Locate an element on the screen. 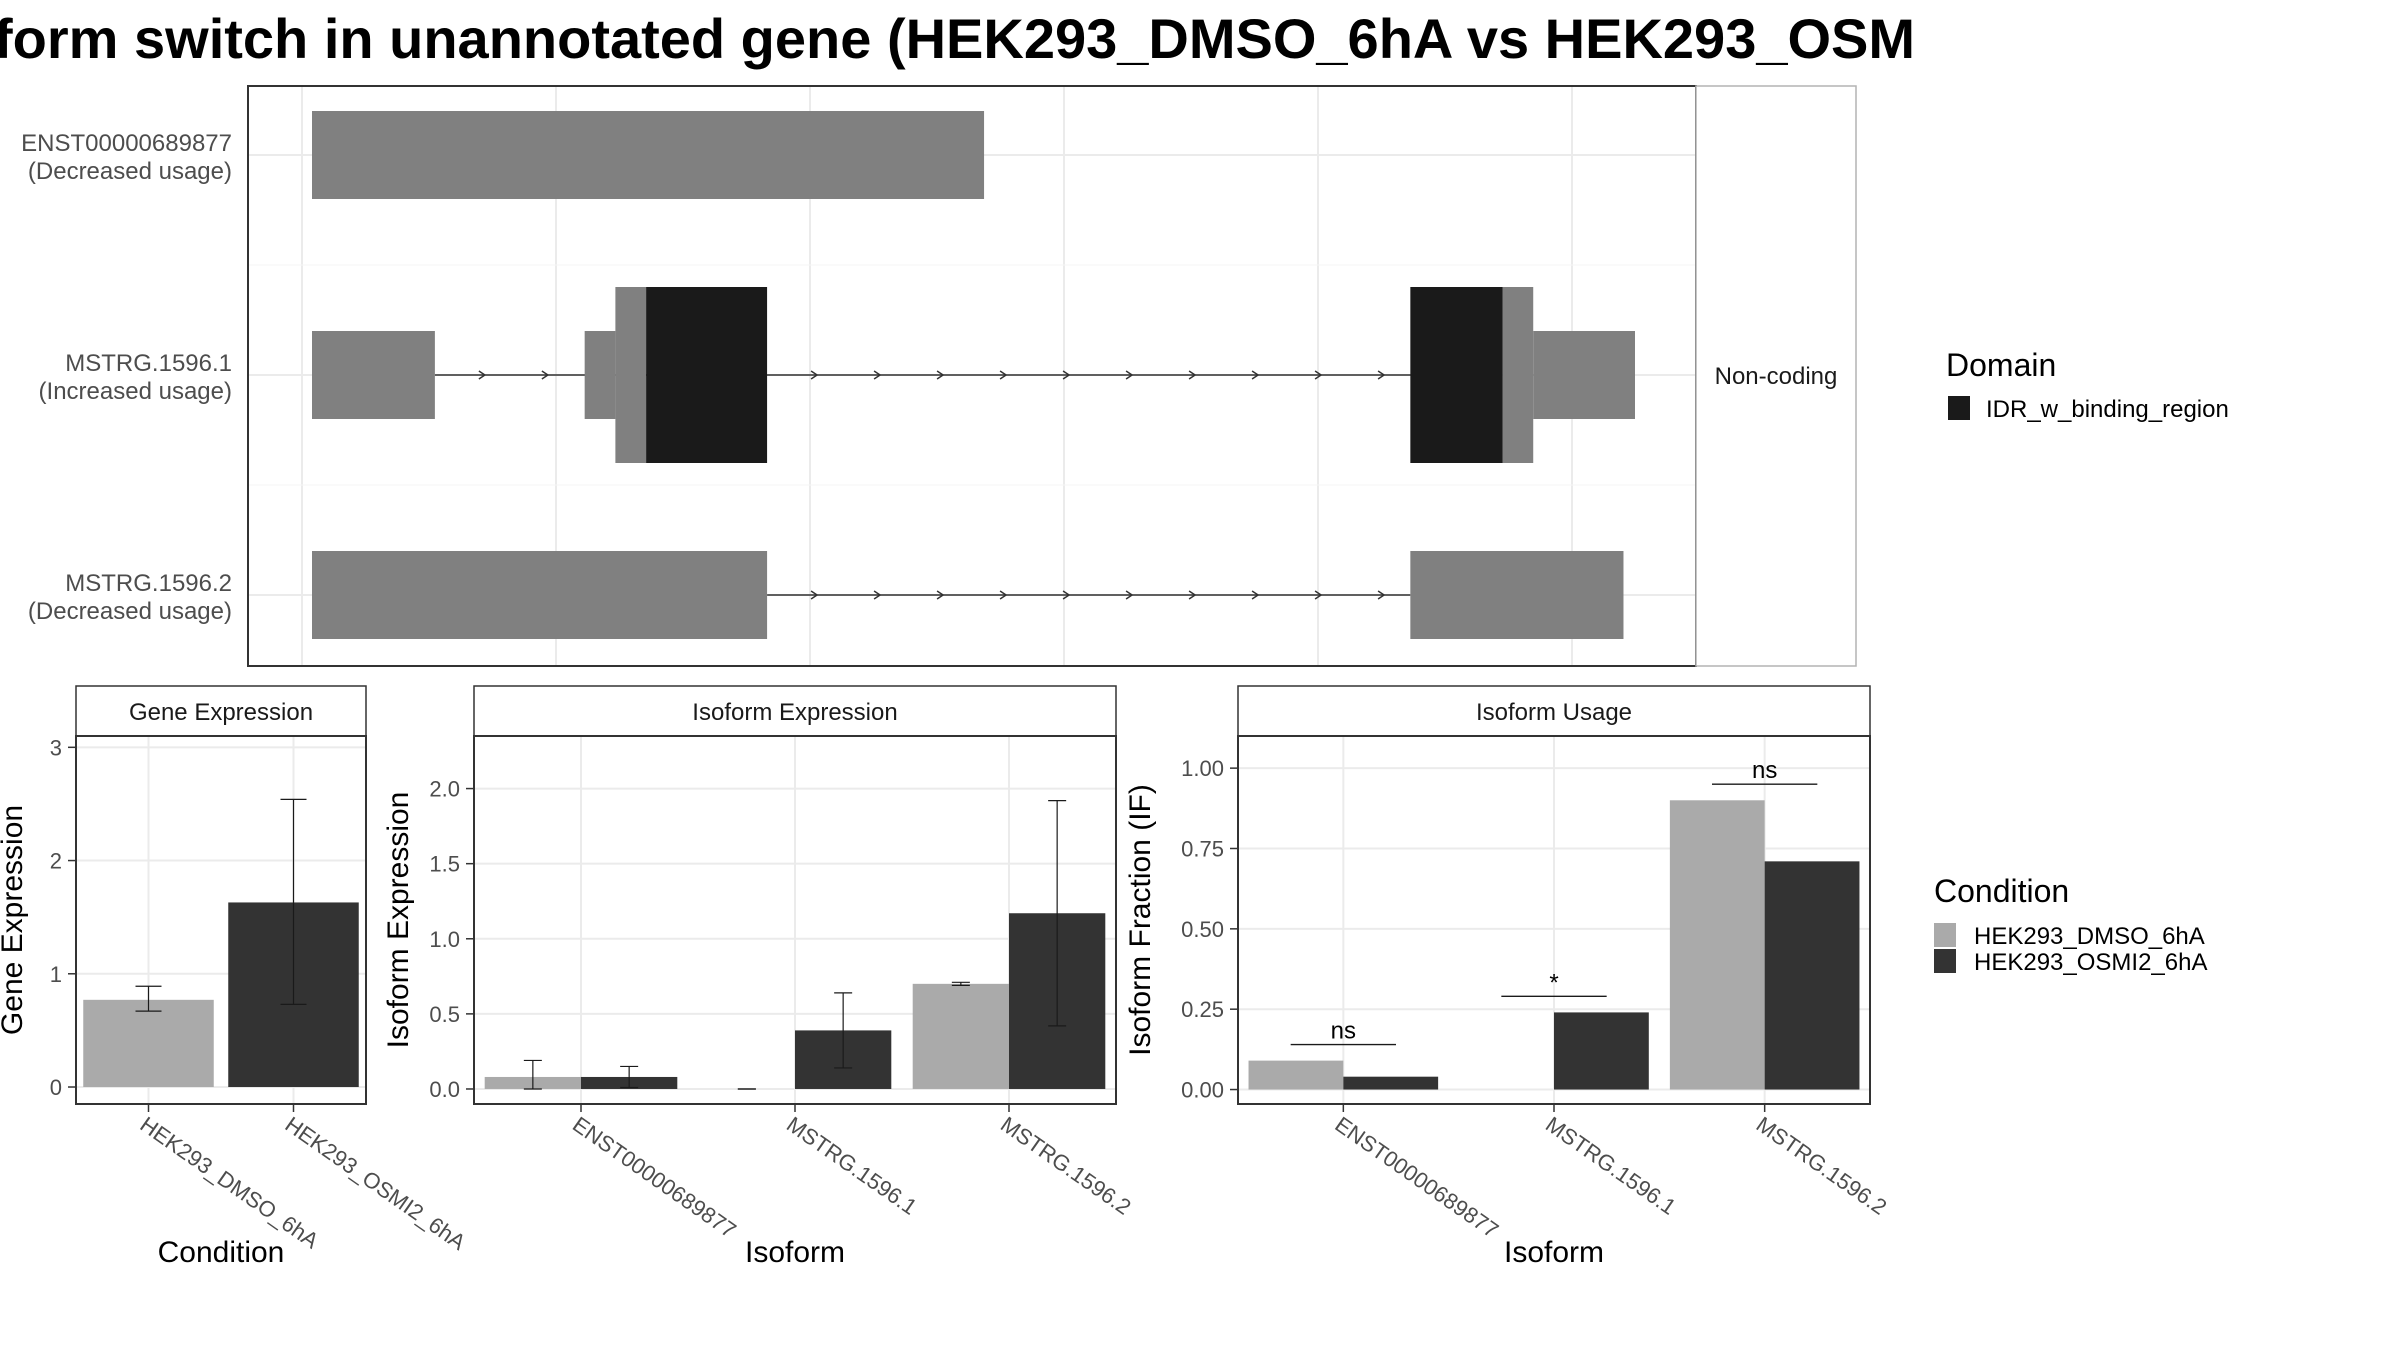  y-tick-label: 0 is located at coordinates (56, 1087).